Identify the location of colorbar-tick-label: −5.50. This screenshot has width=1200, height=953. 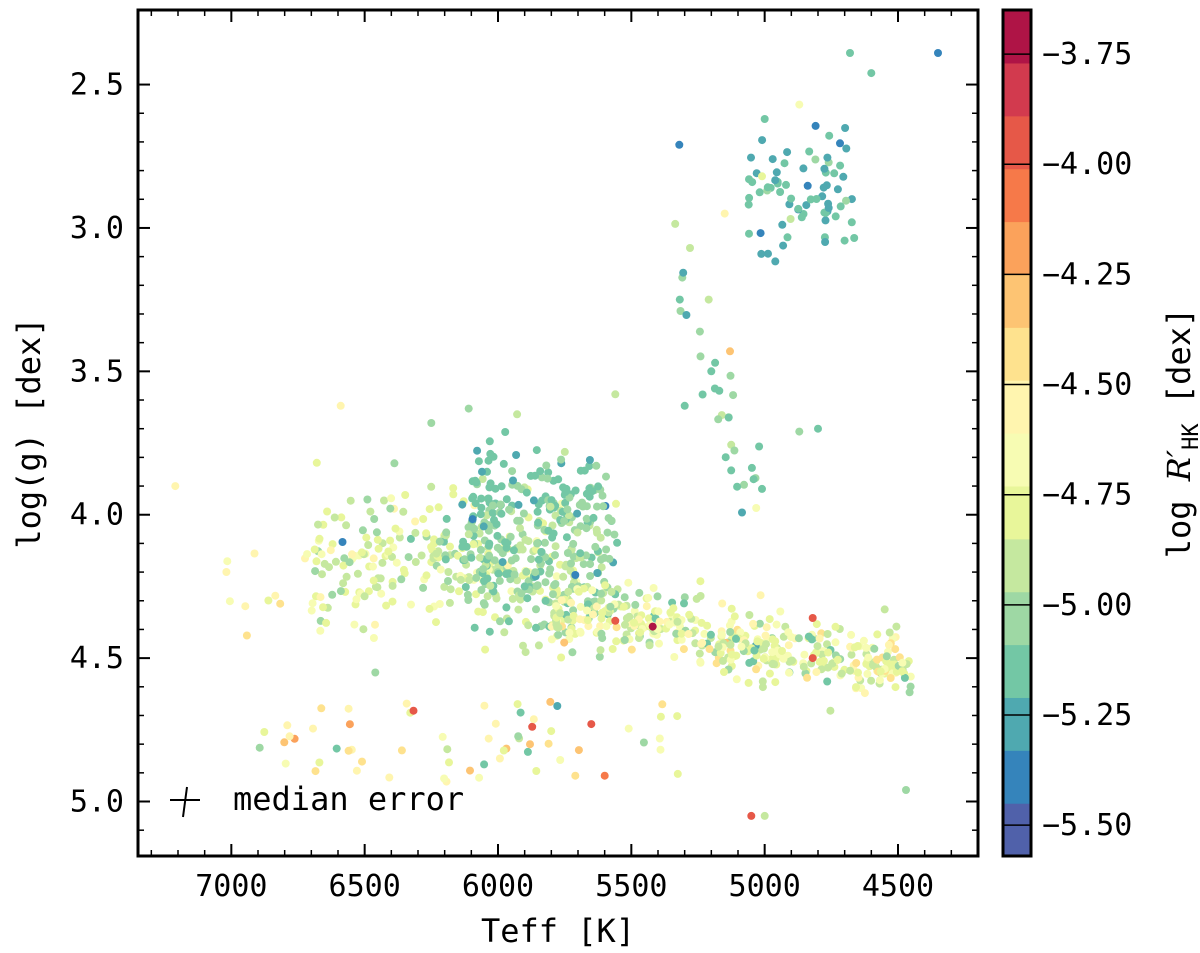
(1087, 825).